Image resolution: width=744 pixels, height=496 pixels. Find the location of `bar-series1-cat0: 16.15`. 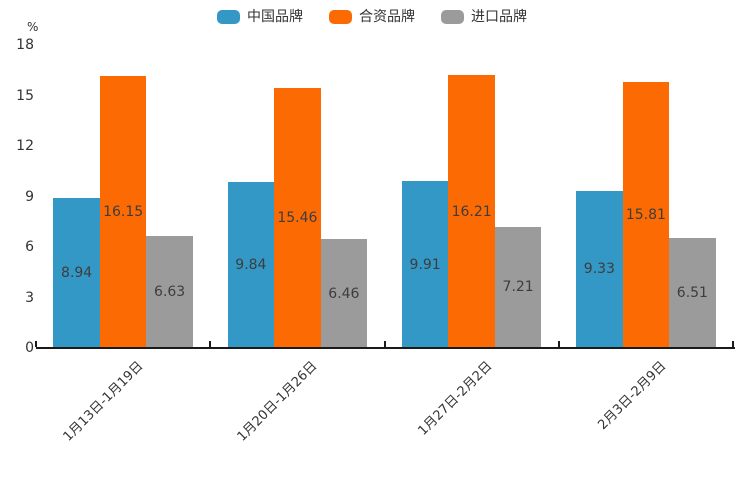

bar-series1-cat0: 16.15 is located at coordinates (123, 212).